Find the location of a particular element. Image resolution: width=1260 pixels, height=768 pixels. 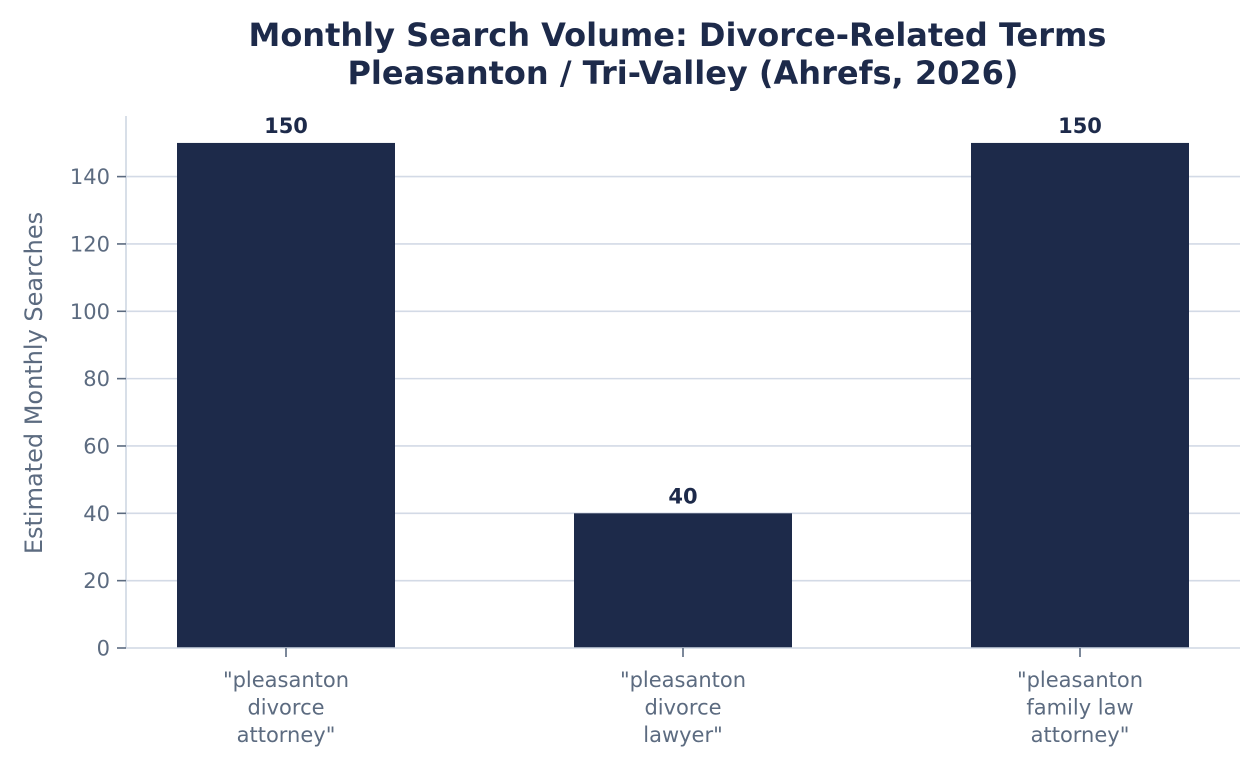

y-axis-label: Estimated Monthly Searches is located at coordinates (34, 383).